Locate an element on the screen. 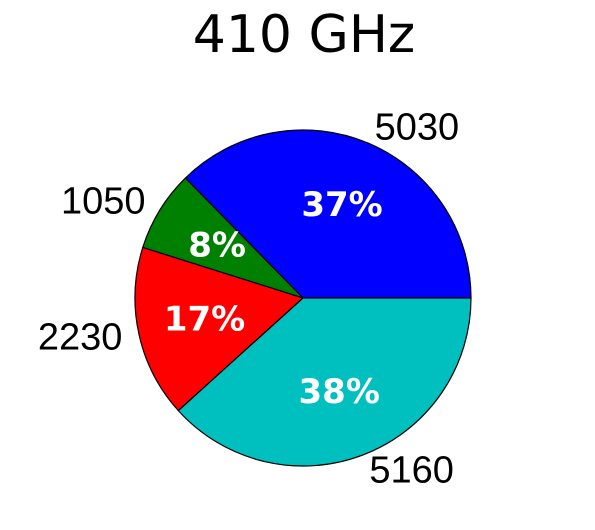 The width and height of the screenshot is (595, 530). slice-percent-1050: 8% is located at coordinates (217, 245).